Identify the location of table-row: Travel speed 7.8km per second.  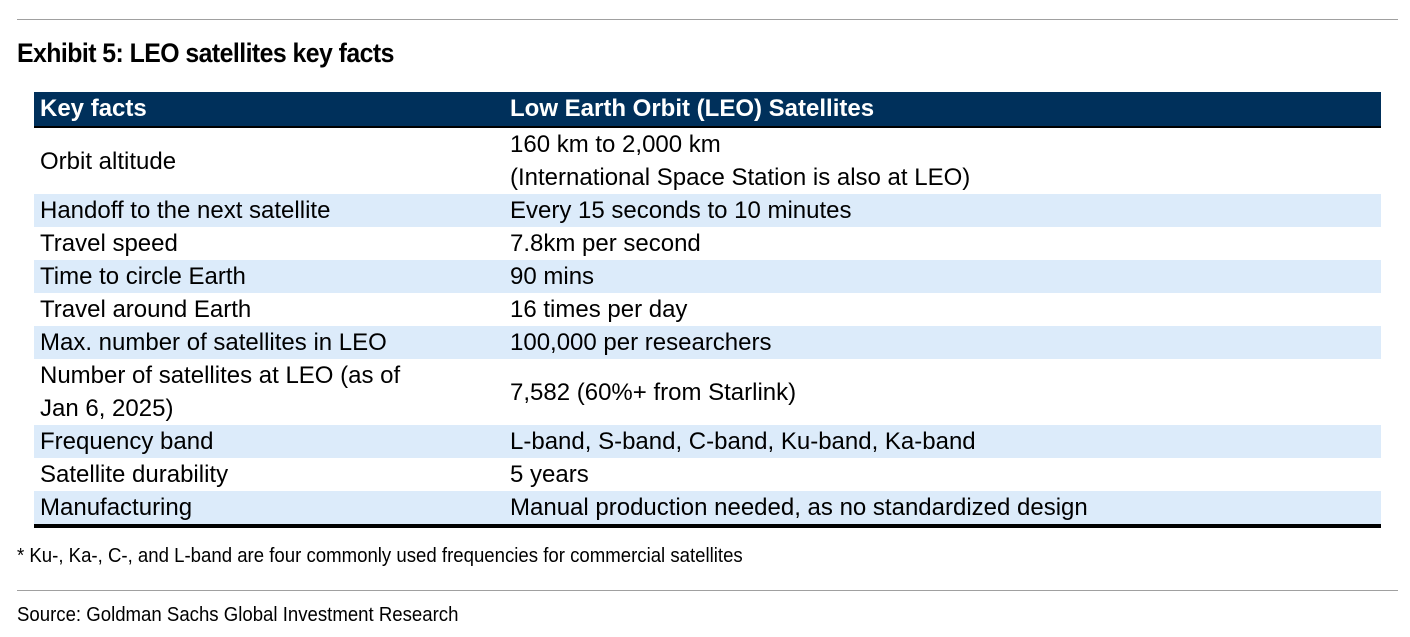
(707, 243).